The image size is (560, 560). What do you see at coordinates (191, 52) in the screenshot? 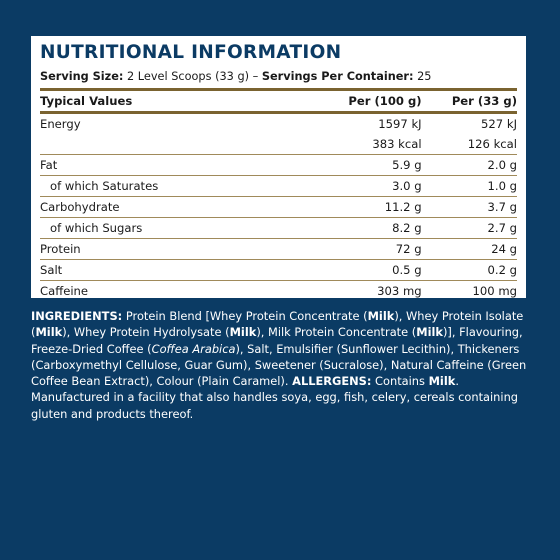
I see `panel-title: NUTRITIONAL INFORMATION` at bounding box center [191, 52].